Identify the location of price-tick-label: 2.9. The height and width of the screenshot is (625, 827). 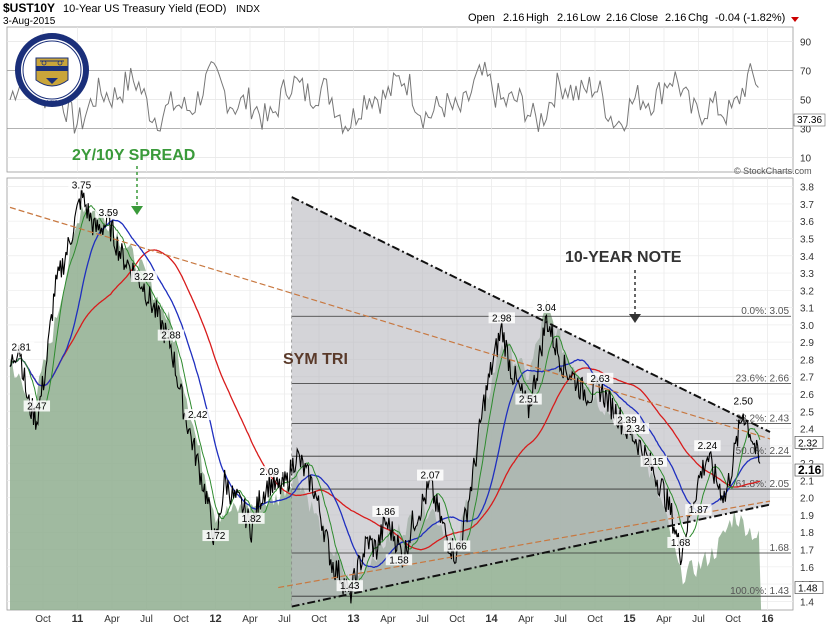
(807, 343).